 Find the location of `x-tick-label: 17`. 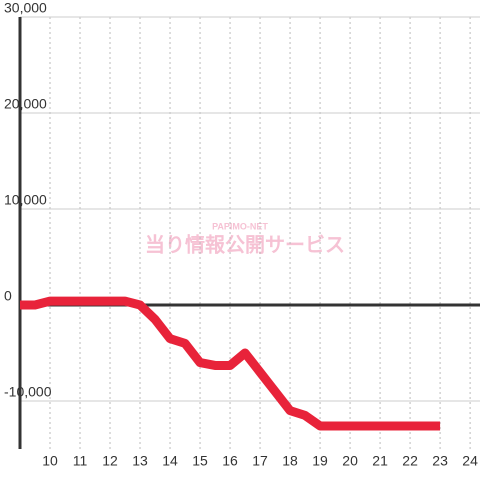

x-tick-label: 17 is located at coordinates (260, 461).